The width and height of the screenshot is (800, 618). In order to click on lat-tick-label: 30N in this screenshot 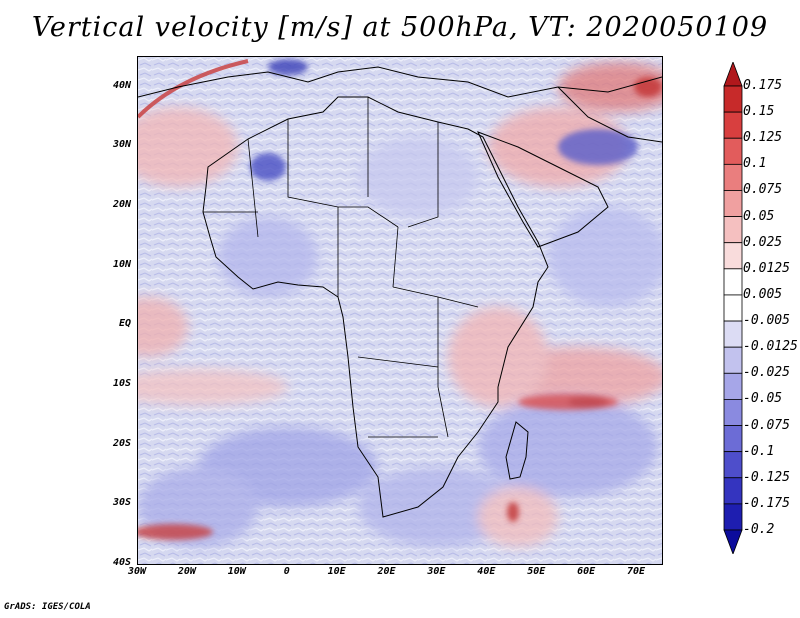, I will do `click(121, 145)`.